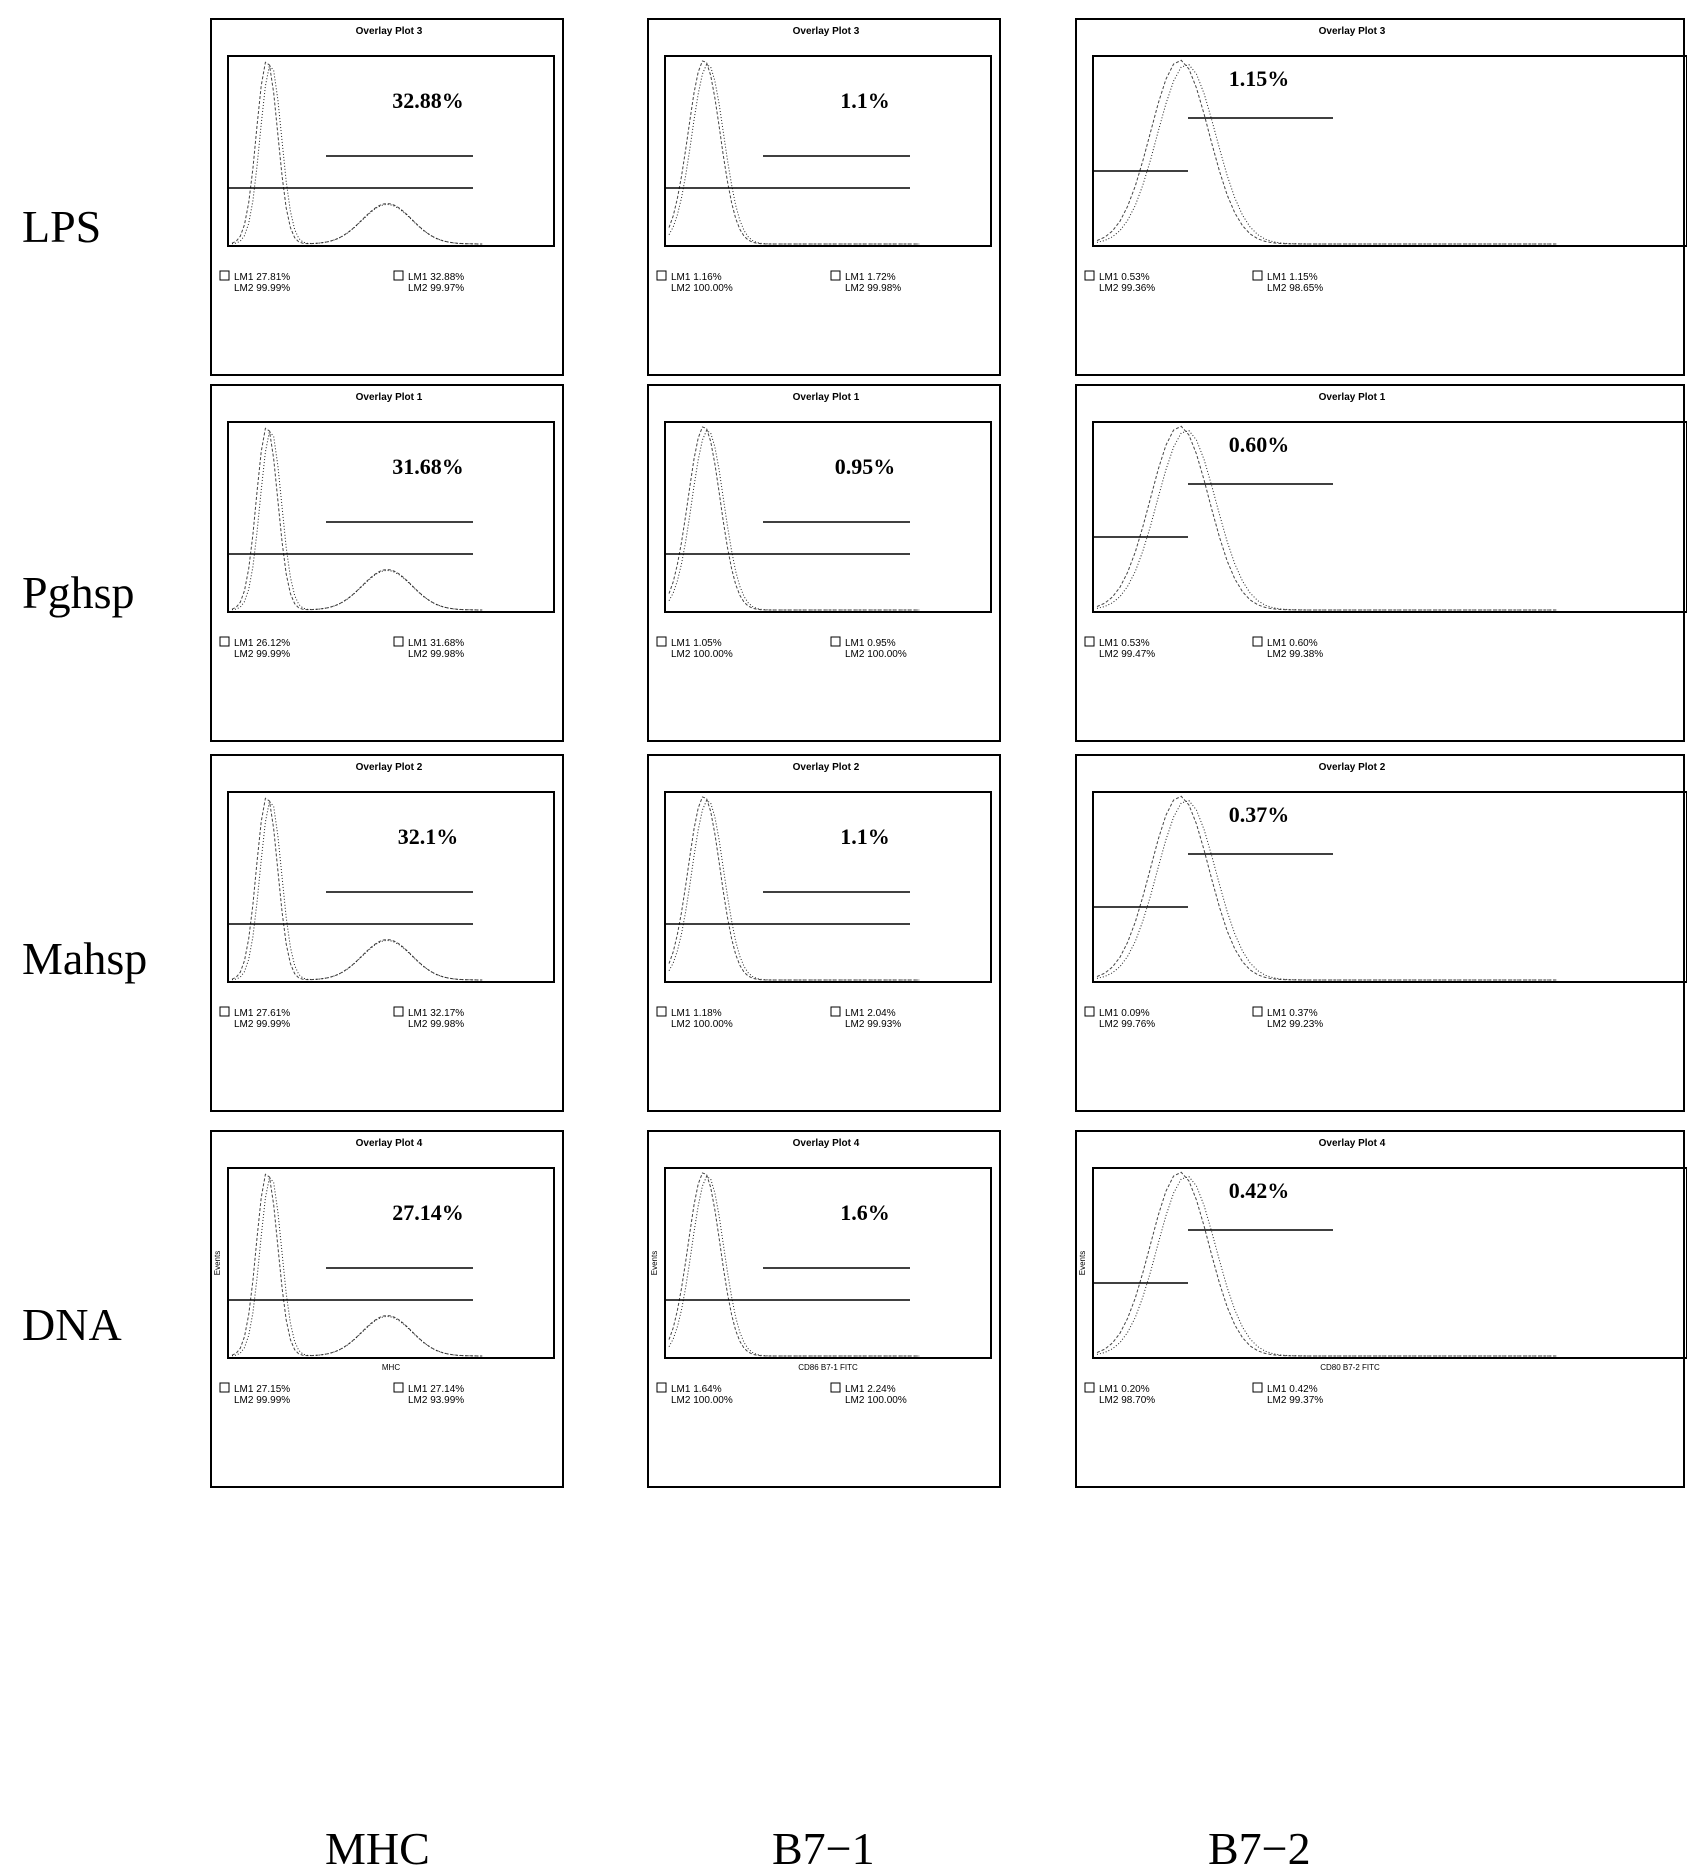 This screenshot has width=1687, height=1875. Describe the element at coordinates (696, 277) in the screenshot. I see `legend-left-lm1: LM1 1.16%` at that location.